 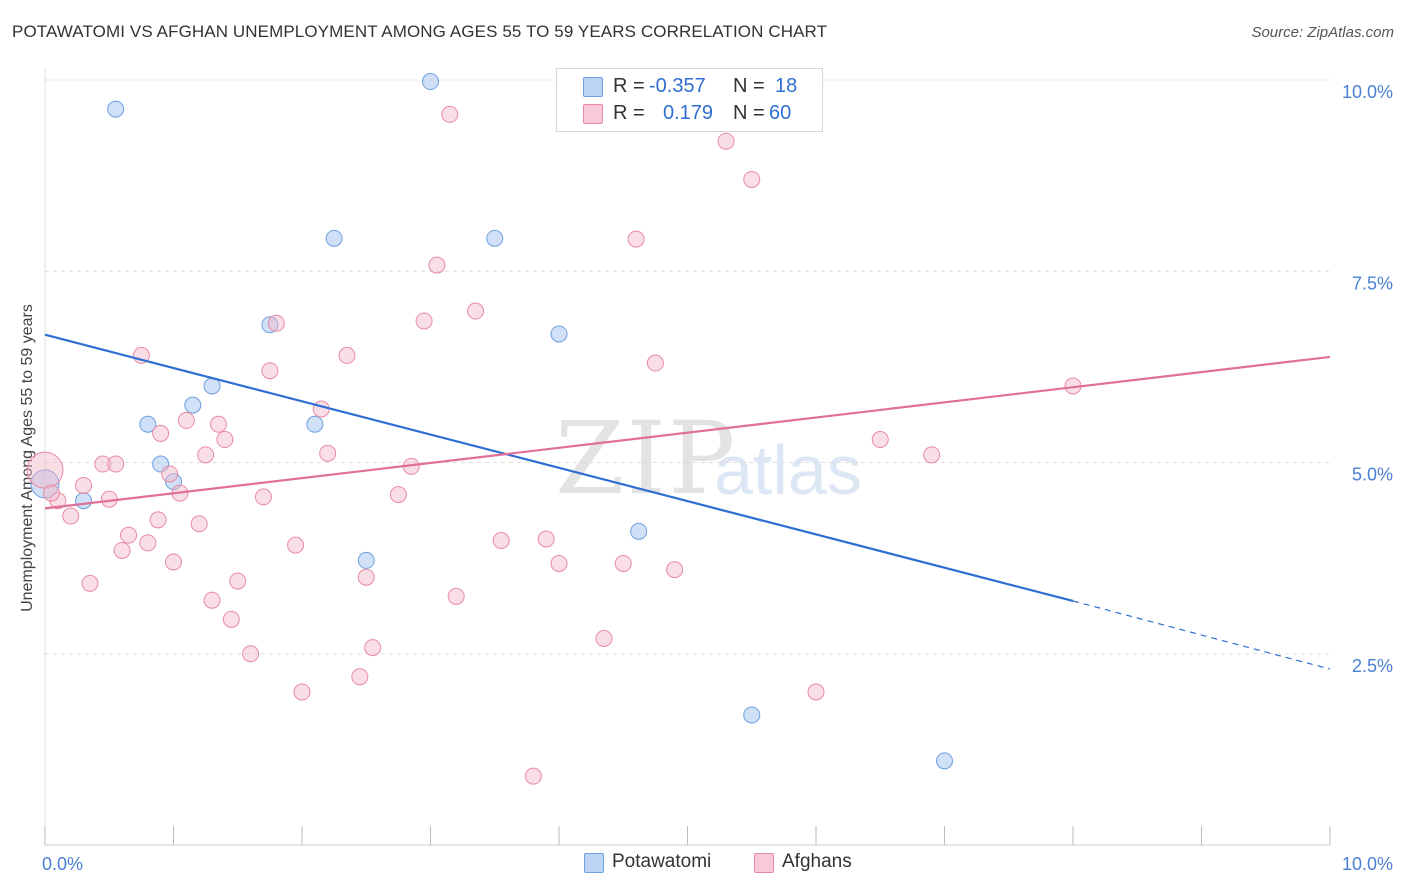 I want to click on legend-row-afghans: R = 0.179 N = 60, so click(x=689, y=114).